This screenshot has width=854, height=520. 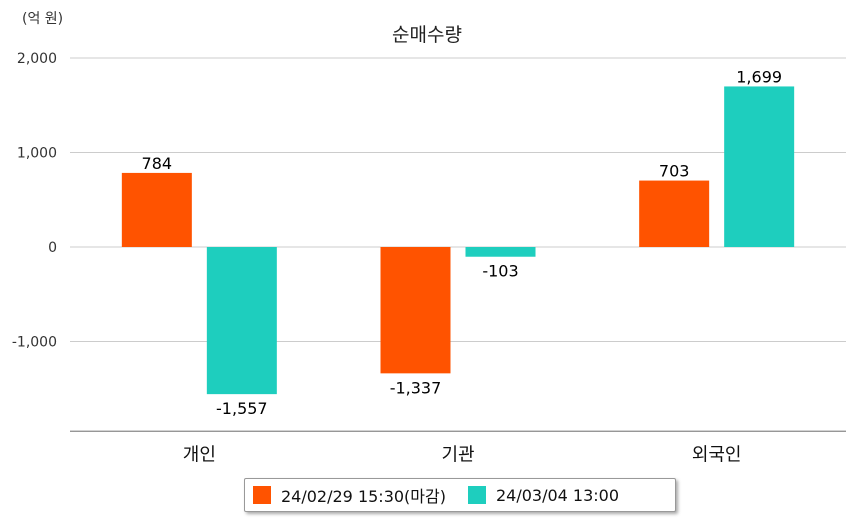 What do you see at coordinates (427, 35) in the screenshot?
I see `chart-title: 순매수량` at bounding box center [427, 35].